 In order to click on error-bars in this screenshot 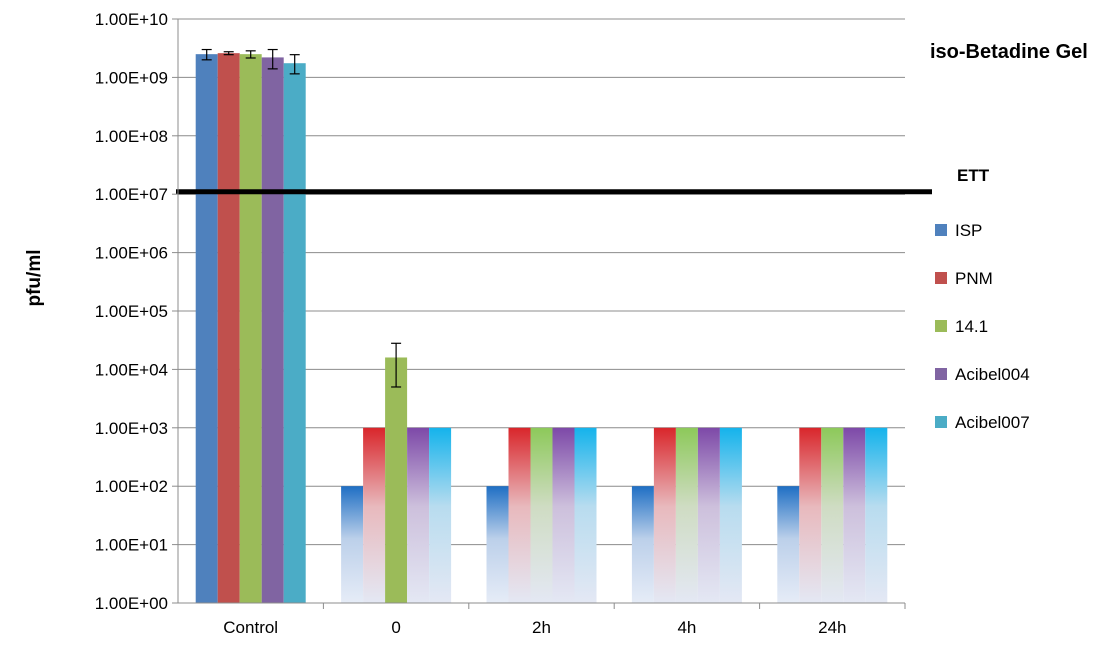, I will do `click(301, 218)`.